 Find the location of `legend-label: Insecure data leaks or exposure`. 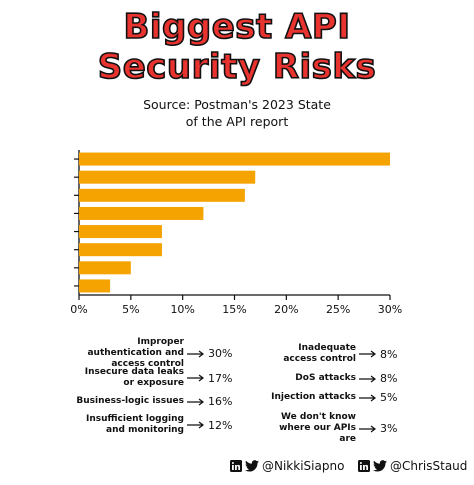

legend-label: Insecure data leaks or exposure is located at coordinates (134, 377).